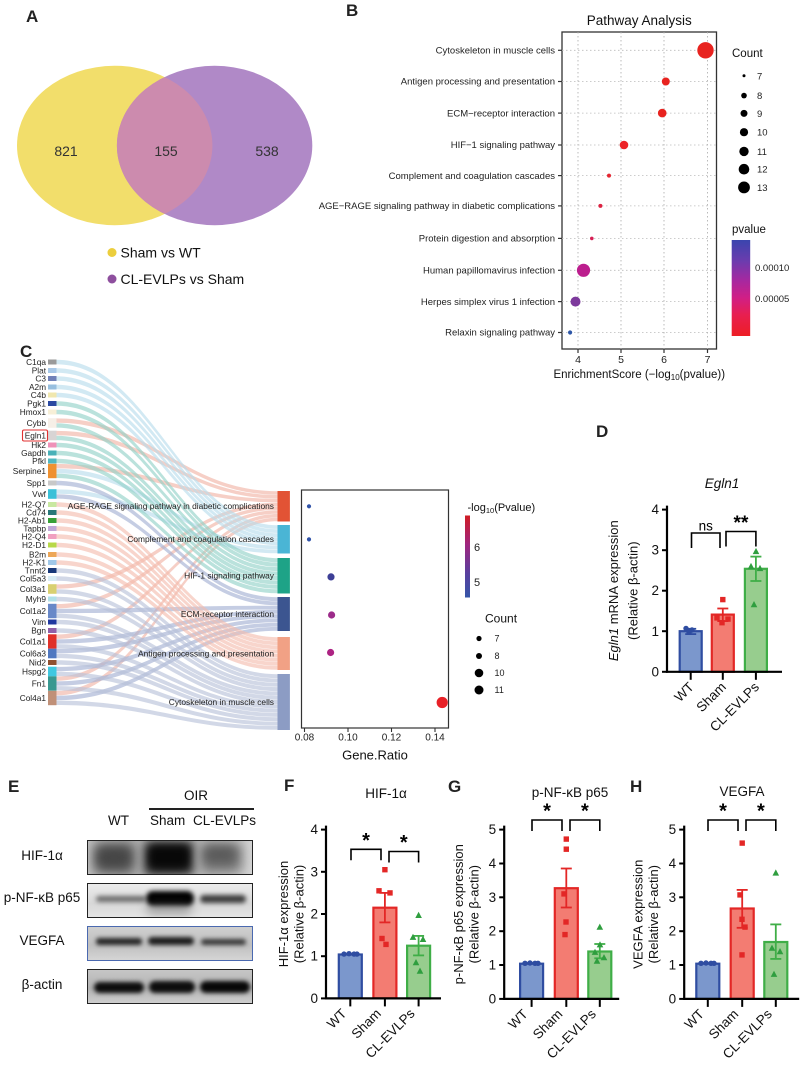 This screenshot has width=800, height=1066. Describe the element at coordinates (454, 786) in the screenshot. I see `svg-text: G` at that location.